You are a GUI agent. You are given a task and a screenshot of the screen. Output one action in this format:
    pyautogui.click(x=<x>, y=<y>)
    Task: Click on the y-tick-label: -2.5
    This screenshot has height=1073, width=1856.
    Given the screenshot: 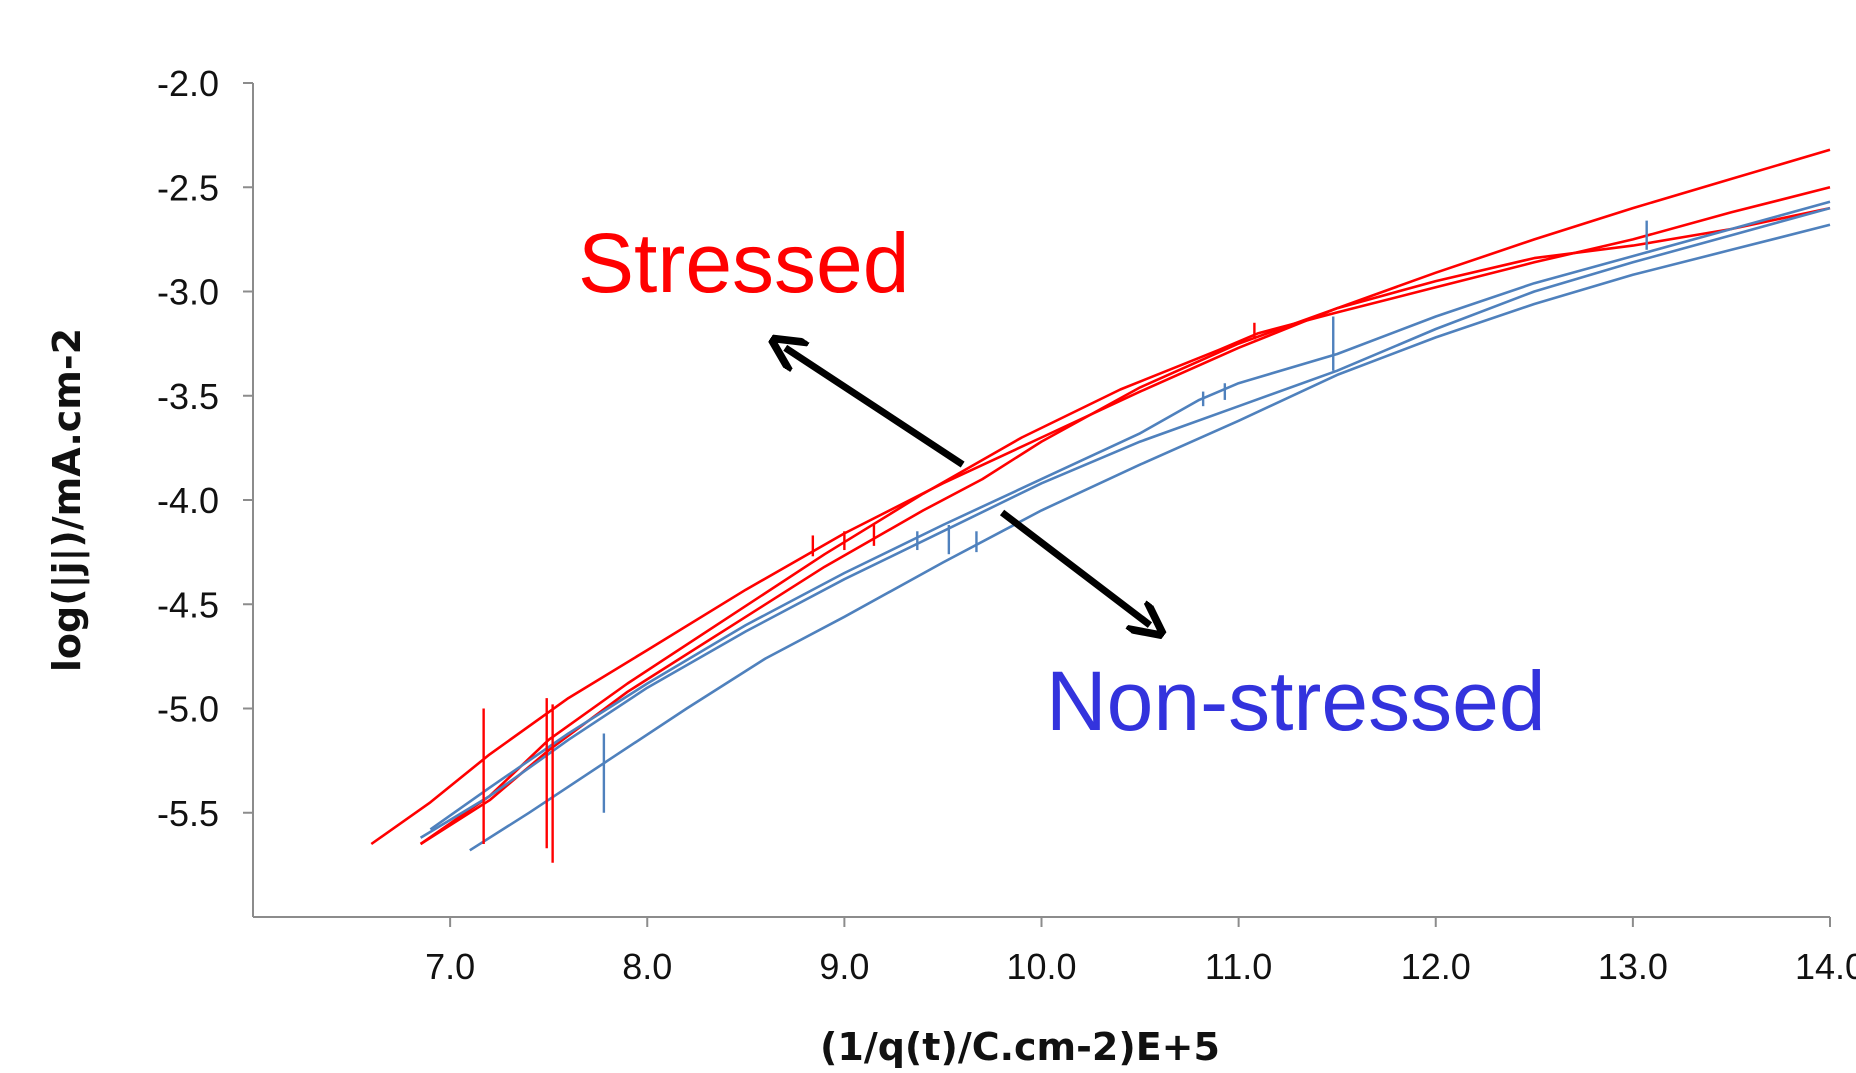 What is the action you would take?
    pyautogui.click(x=188, y=187)
    